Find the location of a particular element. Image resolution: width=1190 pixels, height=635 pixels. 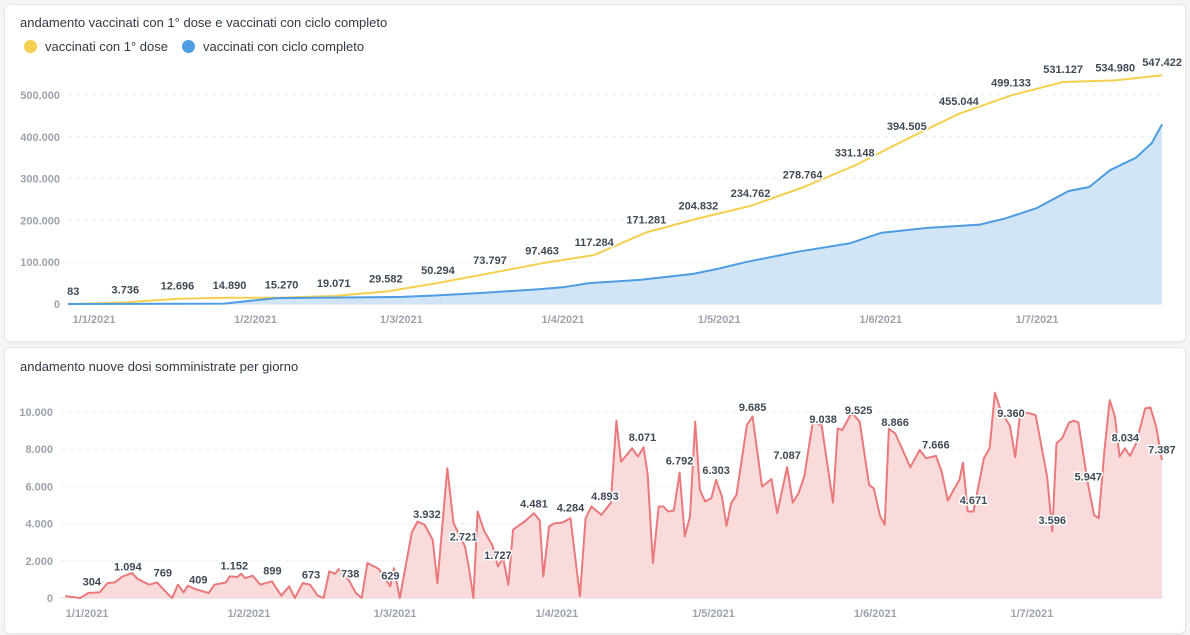

yellow-dot-icon is located at coordinates (30, 46).